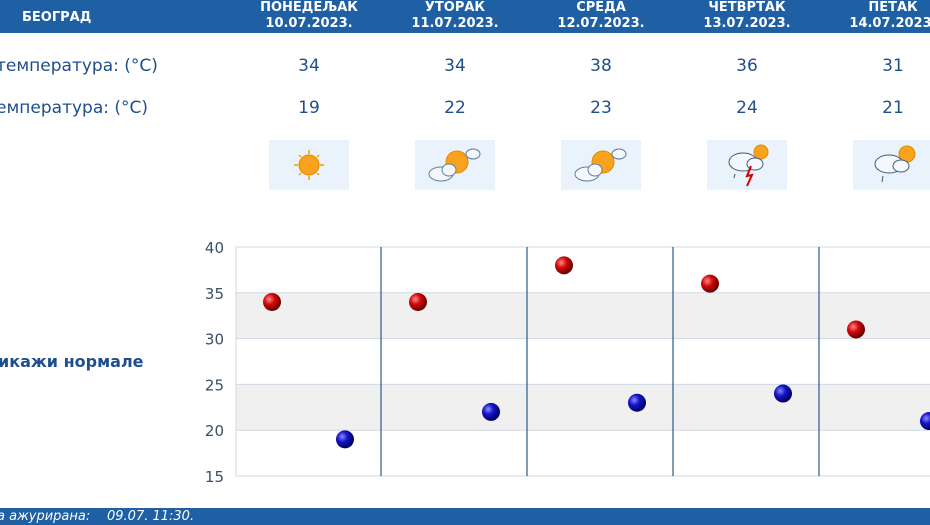 The height and width of the screenshot is (525, 930). I want to click on show-normals-link: икажи нормале, so click(72, 361).